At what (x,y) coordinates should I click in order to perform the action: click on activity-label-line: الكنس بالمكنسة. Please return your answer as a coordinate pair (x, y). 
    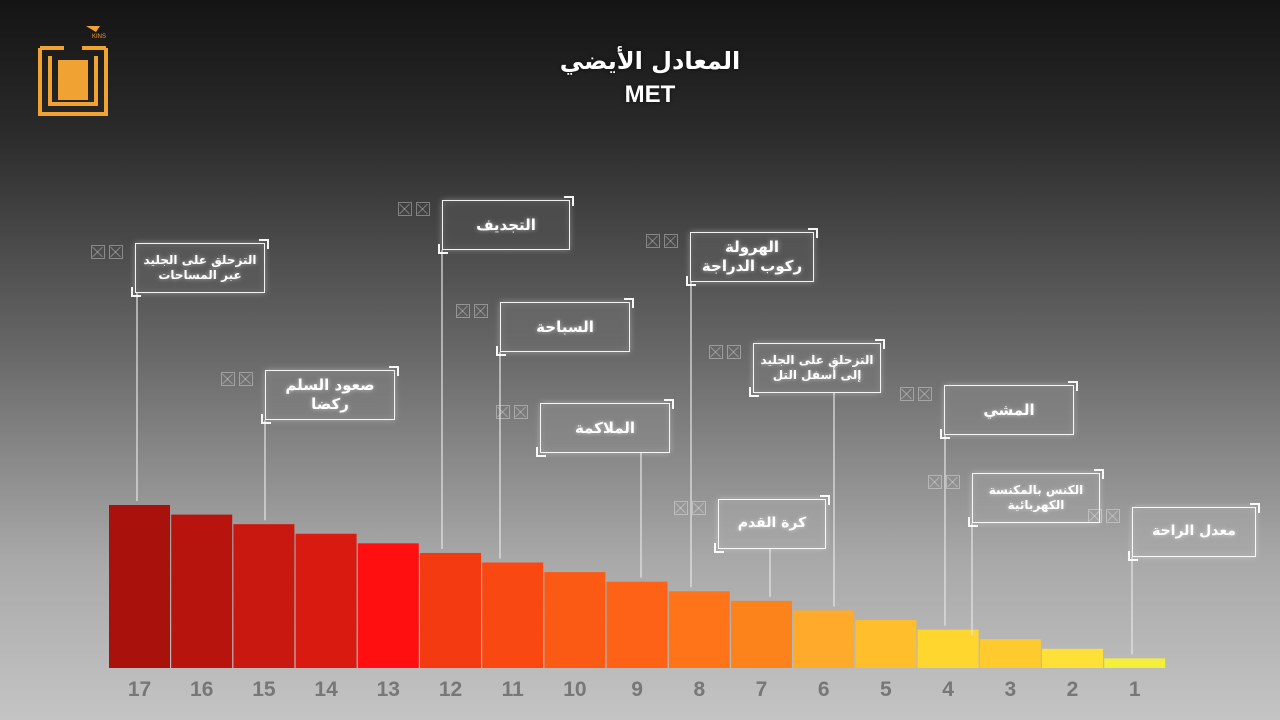
    Looking at the image, I should click on (1036, 490).